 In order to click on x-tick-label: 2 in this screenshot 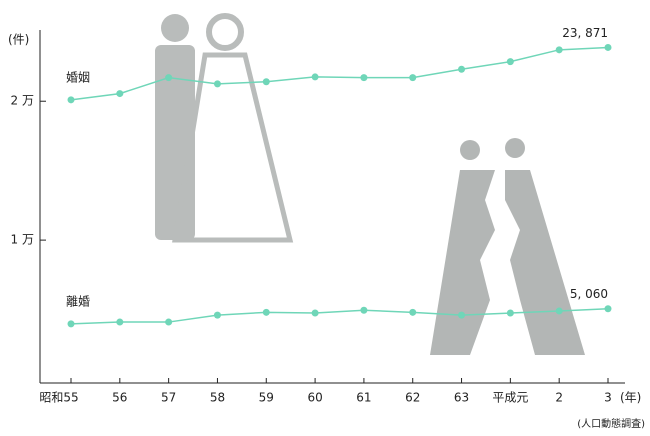, I will do `click(559, 398)`.